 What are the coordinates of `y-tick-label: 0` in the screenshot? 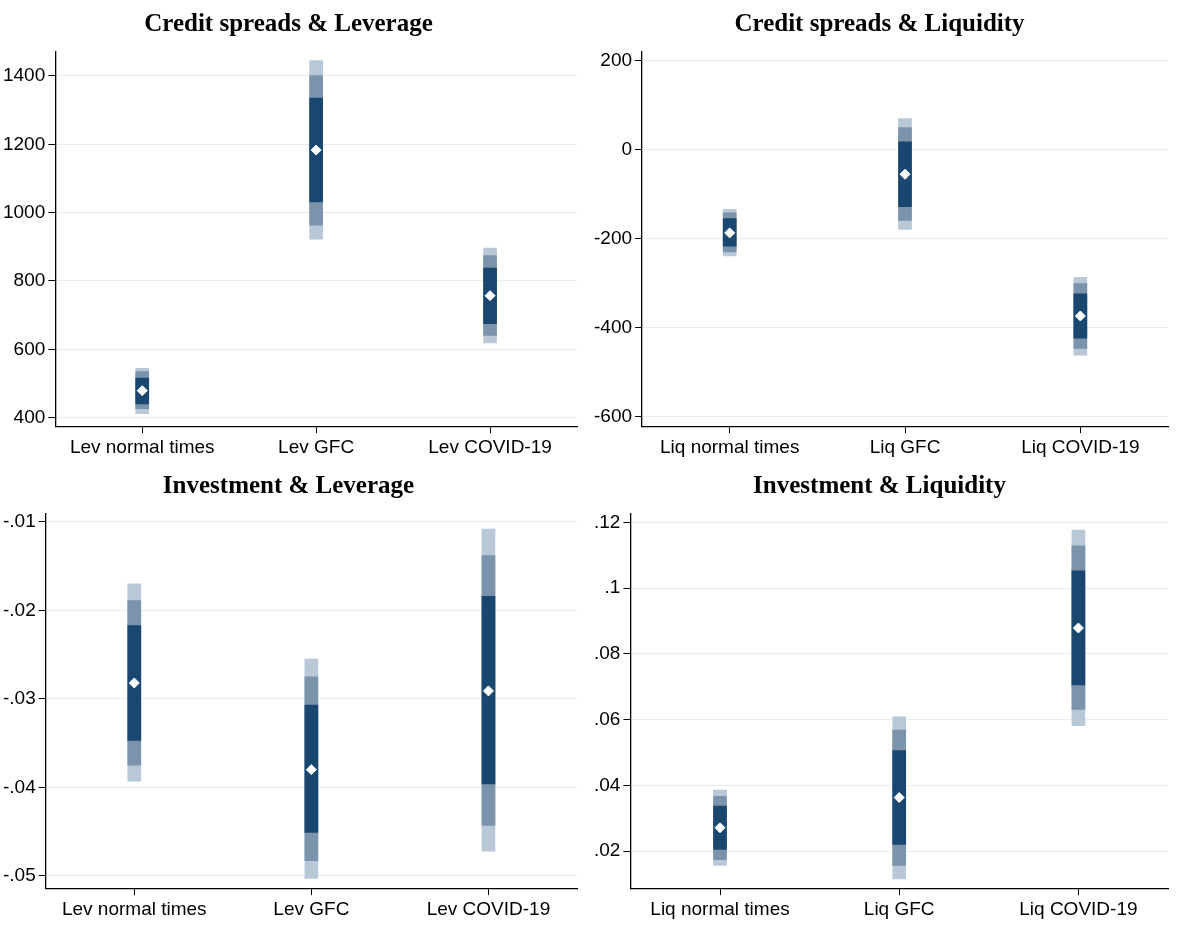 It's located at (627, 149).